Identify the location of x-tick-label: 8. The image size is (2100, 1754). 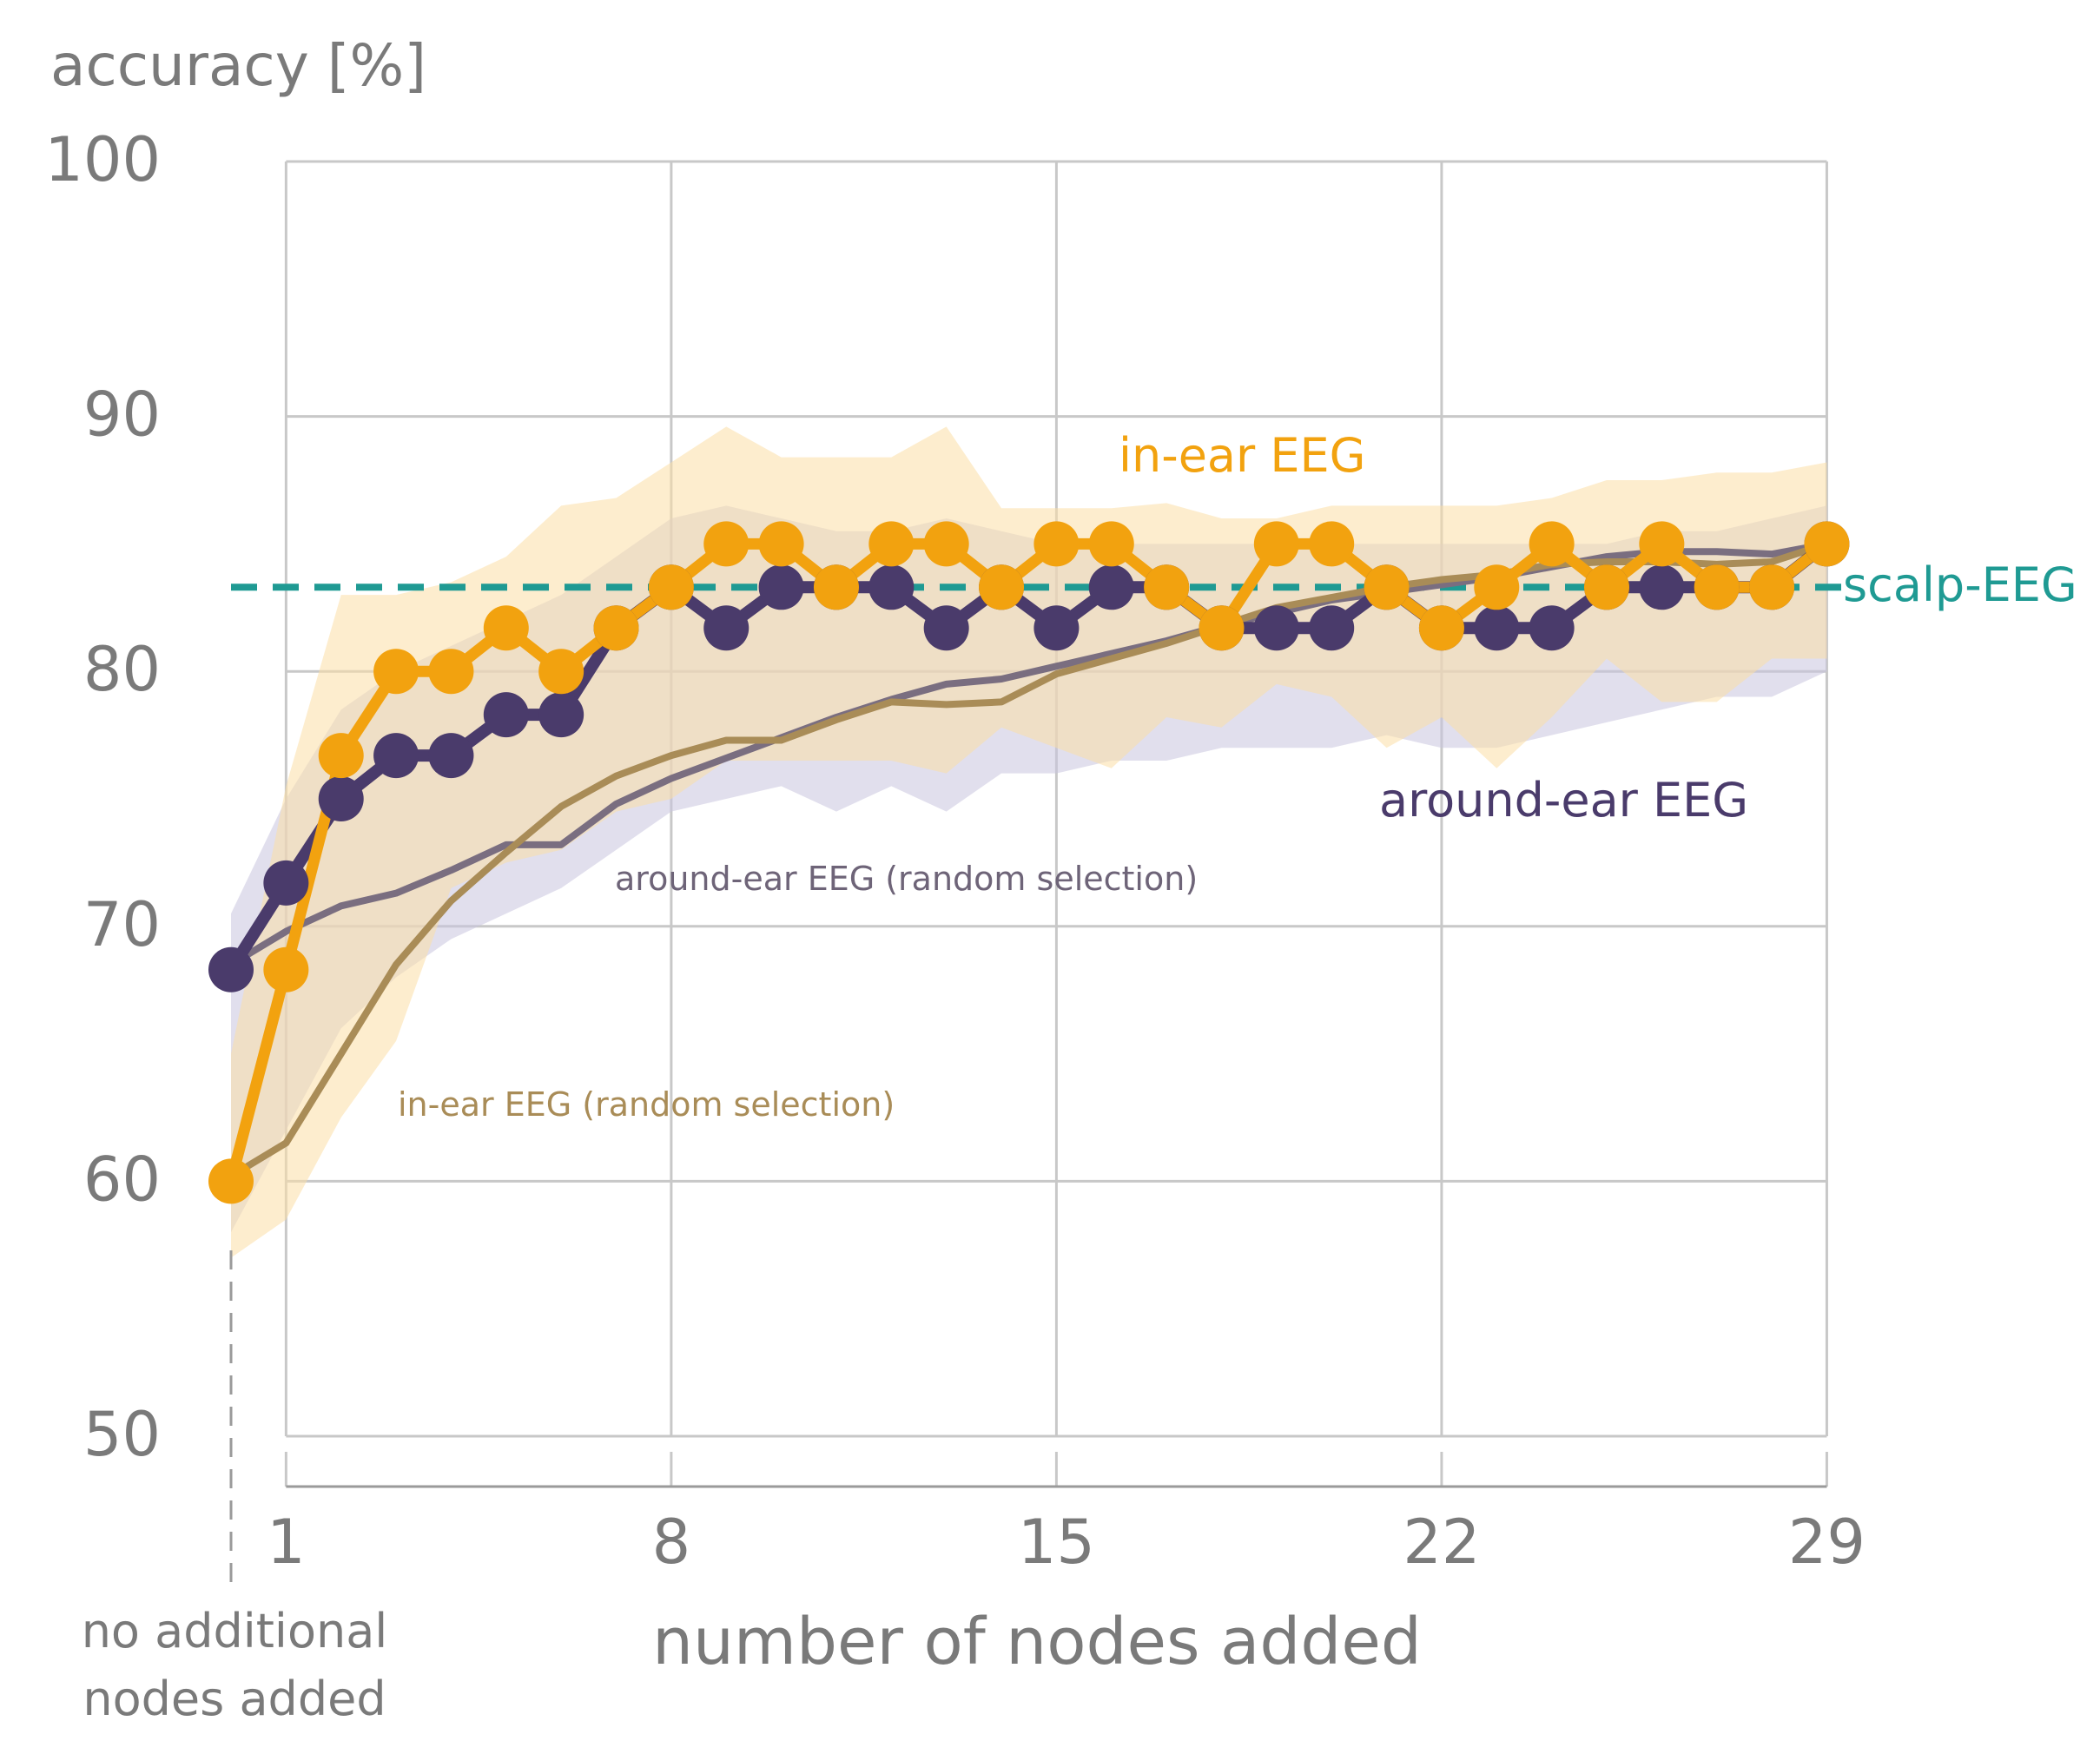
(671, 1542).